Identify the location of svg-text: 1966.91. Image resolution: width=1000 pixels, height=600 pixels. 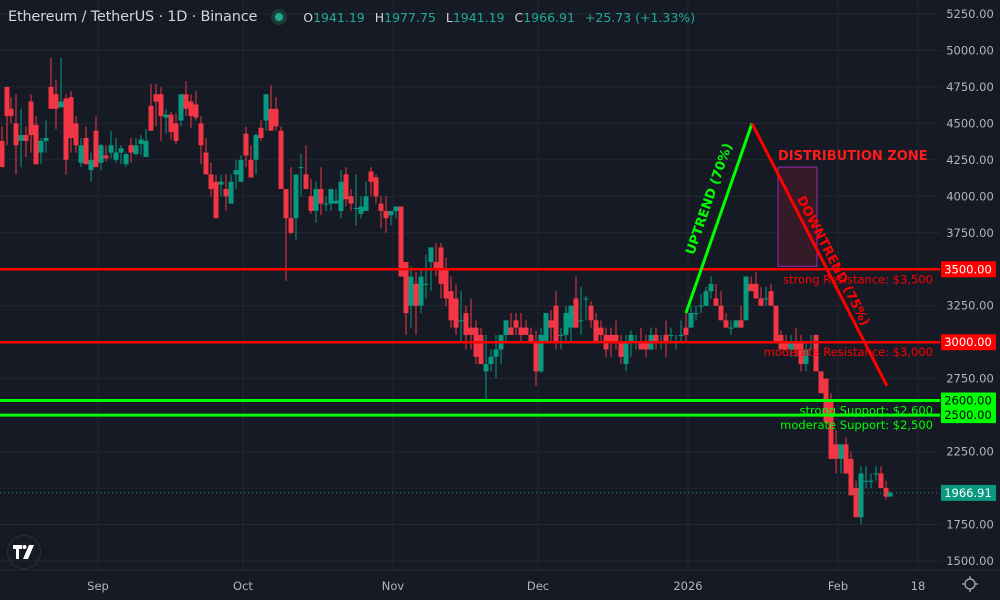
(968, 493).